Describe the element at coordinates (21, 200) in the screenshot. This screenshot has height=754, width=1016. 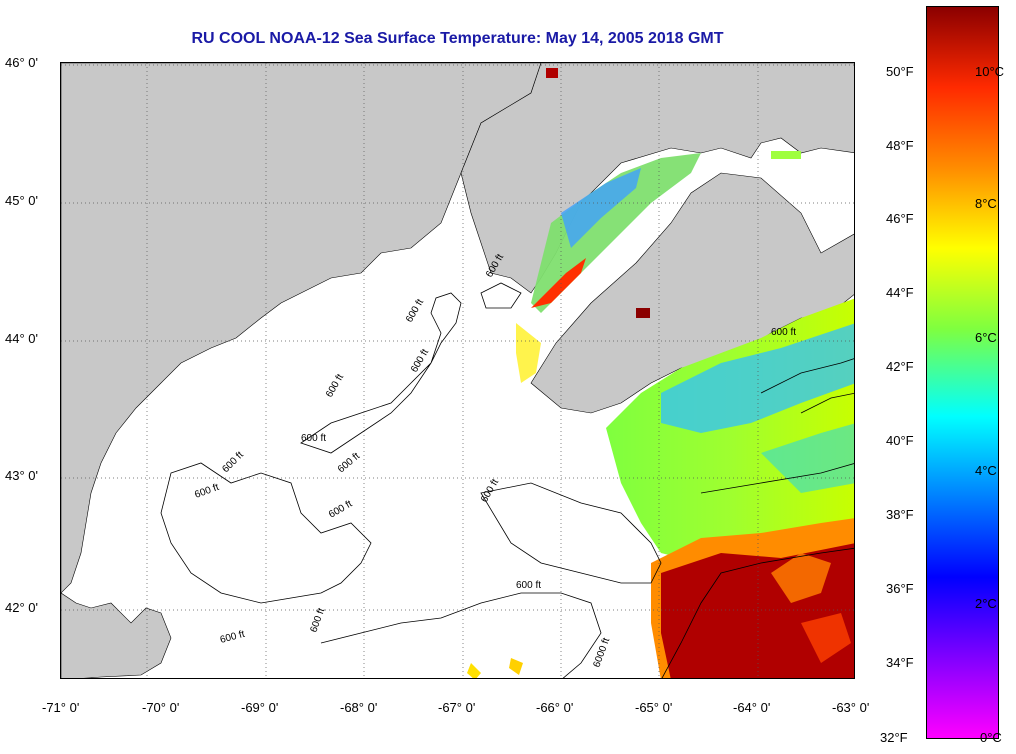
I see `lat-tick-label: 45° 0'` at that location.